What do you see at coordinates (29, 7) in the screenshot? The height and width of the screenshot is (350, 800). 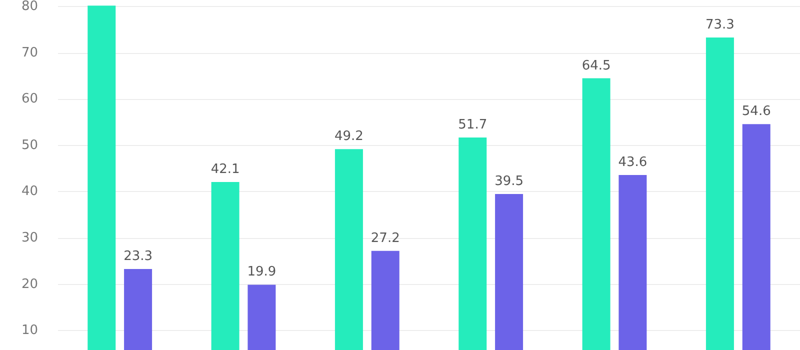 I see `y-tick-label: 80` at bounding box center [29, 7].